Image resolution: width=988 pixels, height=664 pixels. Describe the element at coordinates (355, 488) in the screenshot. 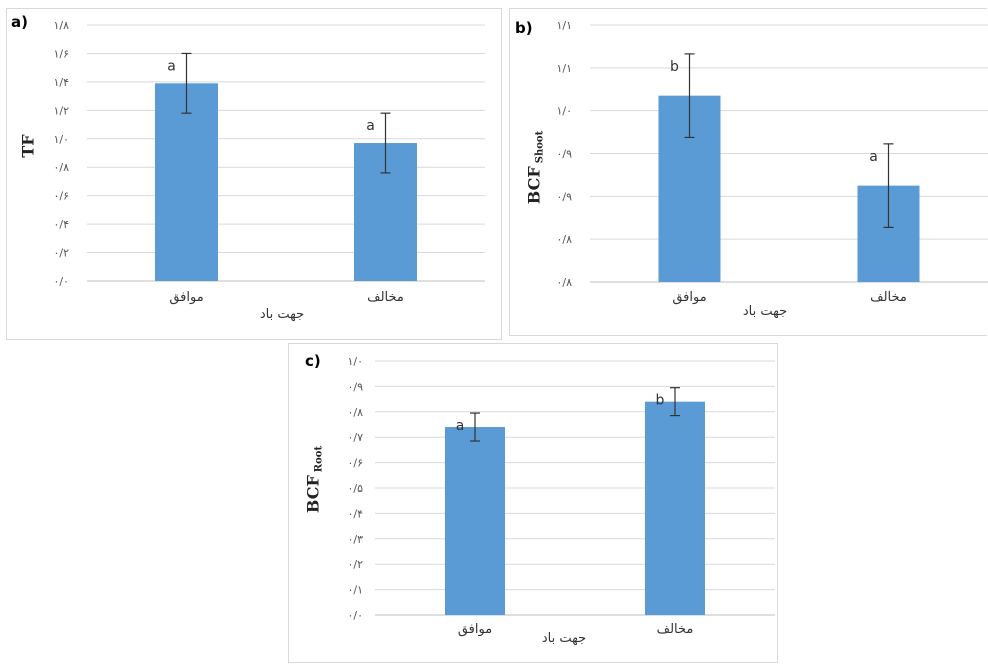

I see `y-tick-label: ۰/۵` at that location.